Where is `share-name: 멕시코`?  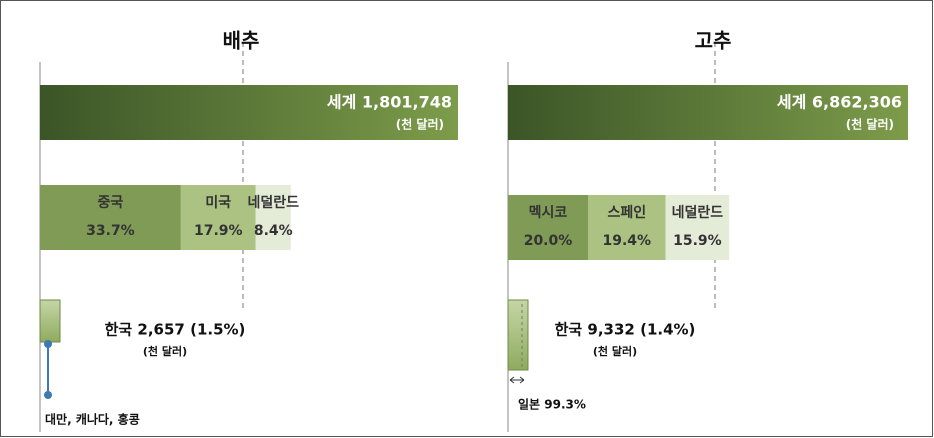
share-name: 멕시코 is located at coordinates (548, 212).